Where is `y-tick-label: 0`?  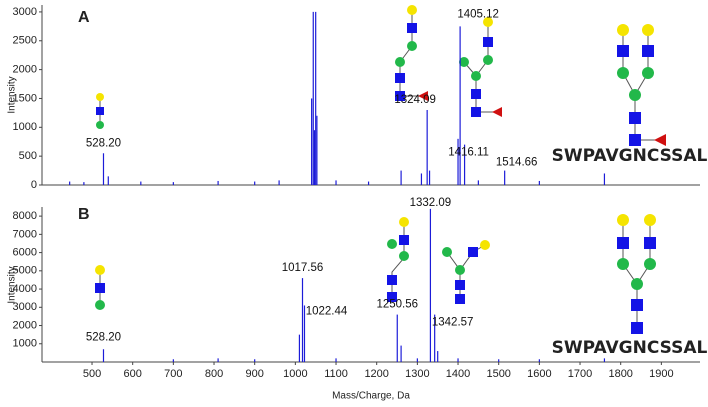 y-tick-label: 0 is located at coordinates (34, 185).